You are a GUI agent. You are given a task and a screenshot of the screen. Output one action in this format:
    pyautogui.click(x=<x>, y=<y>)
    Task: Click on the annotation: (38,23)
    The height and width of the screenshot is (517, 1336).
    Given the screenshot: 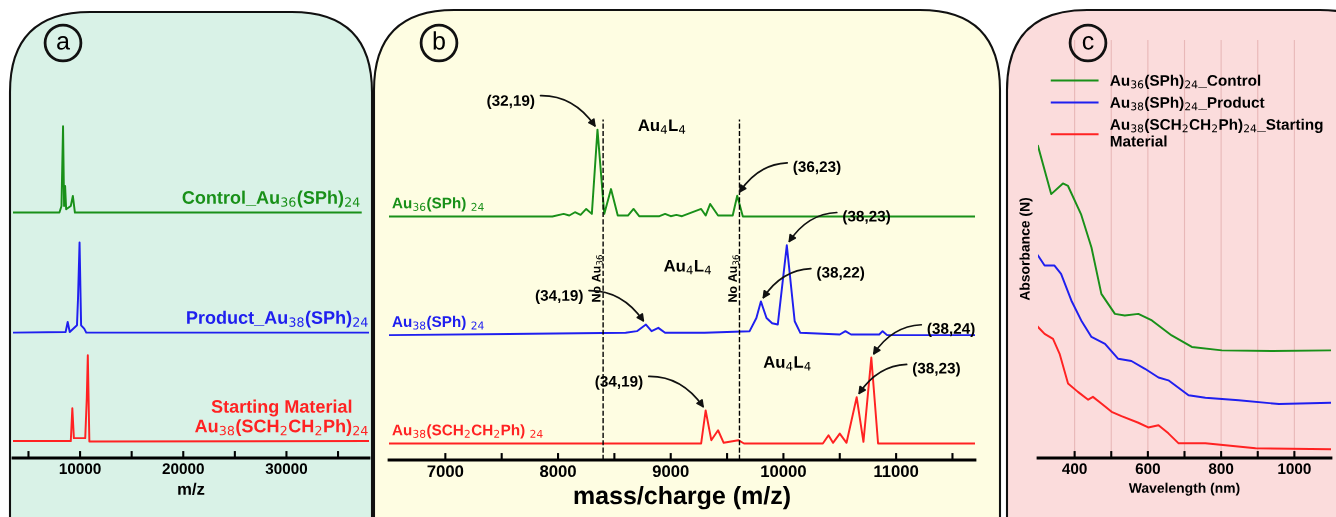 What is the action you would take?
    pyautogui.click(x=936, y=369)
    